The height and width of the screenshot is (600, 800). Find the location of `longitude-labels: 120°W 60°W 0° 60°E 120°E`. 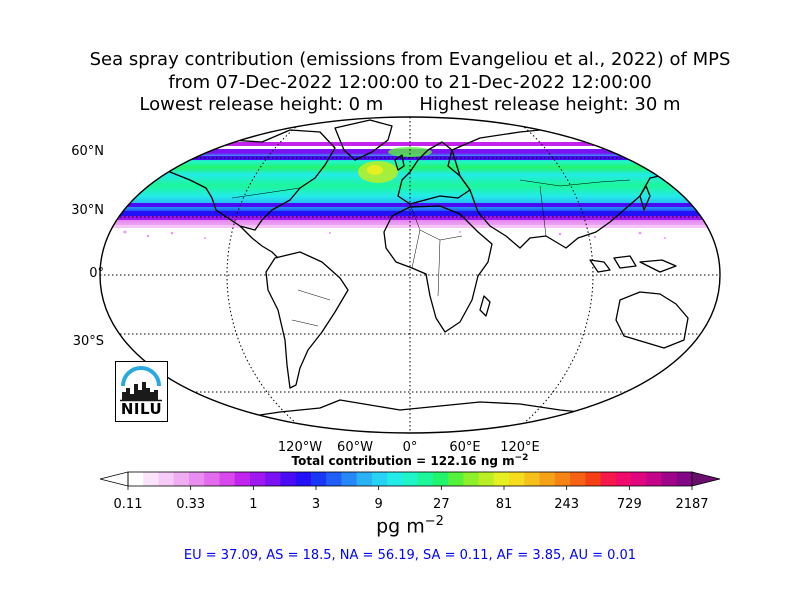

longitude-labels: 120°W 60°W 0° 60°E 120°E is located at coordinates (409, 447).